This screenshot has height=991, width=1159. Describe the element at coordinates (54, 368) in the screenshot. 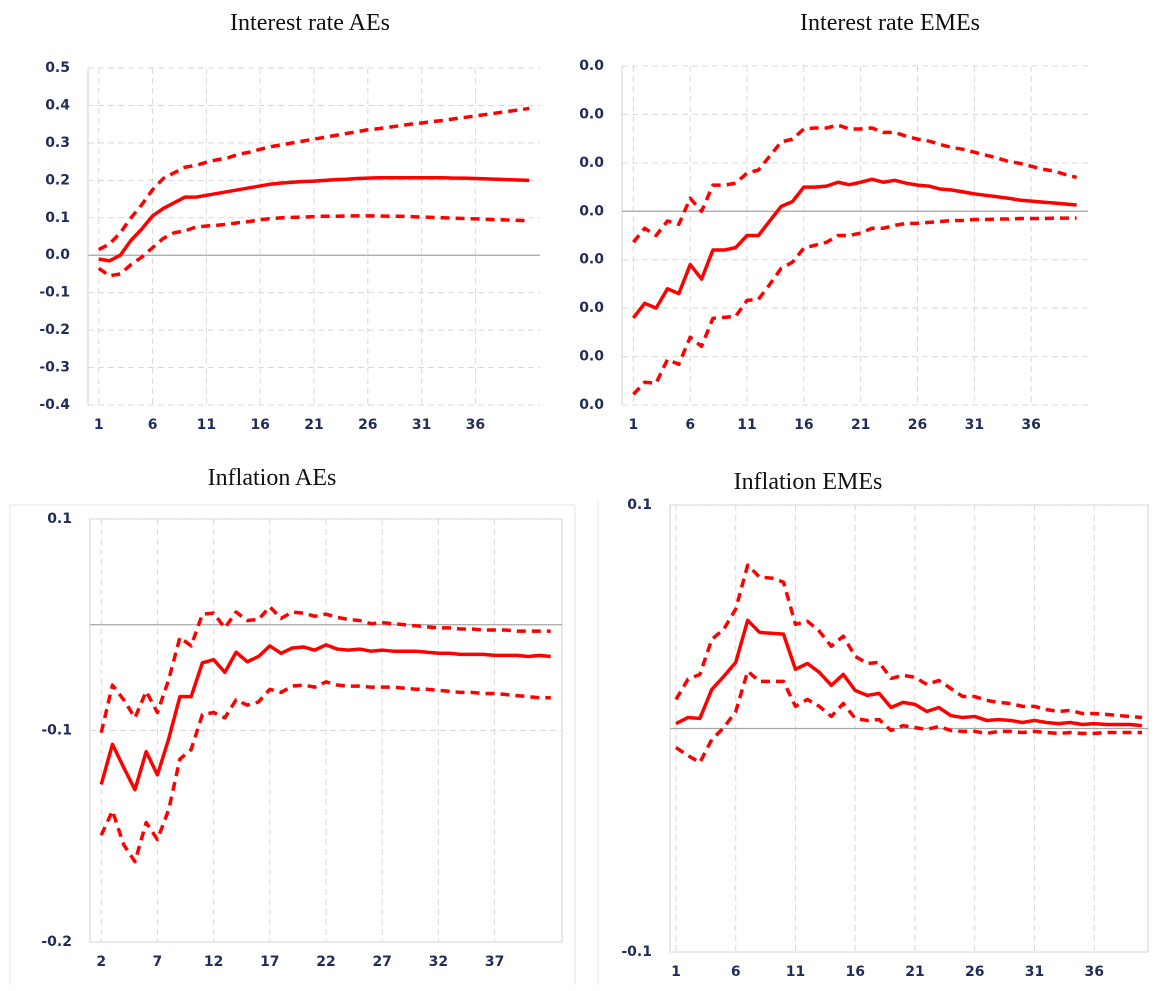

I see `y-tick-label: -0.3` at that location.